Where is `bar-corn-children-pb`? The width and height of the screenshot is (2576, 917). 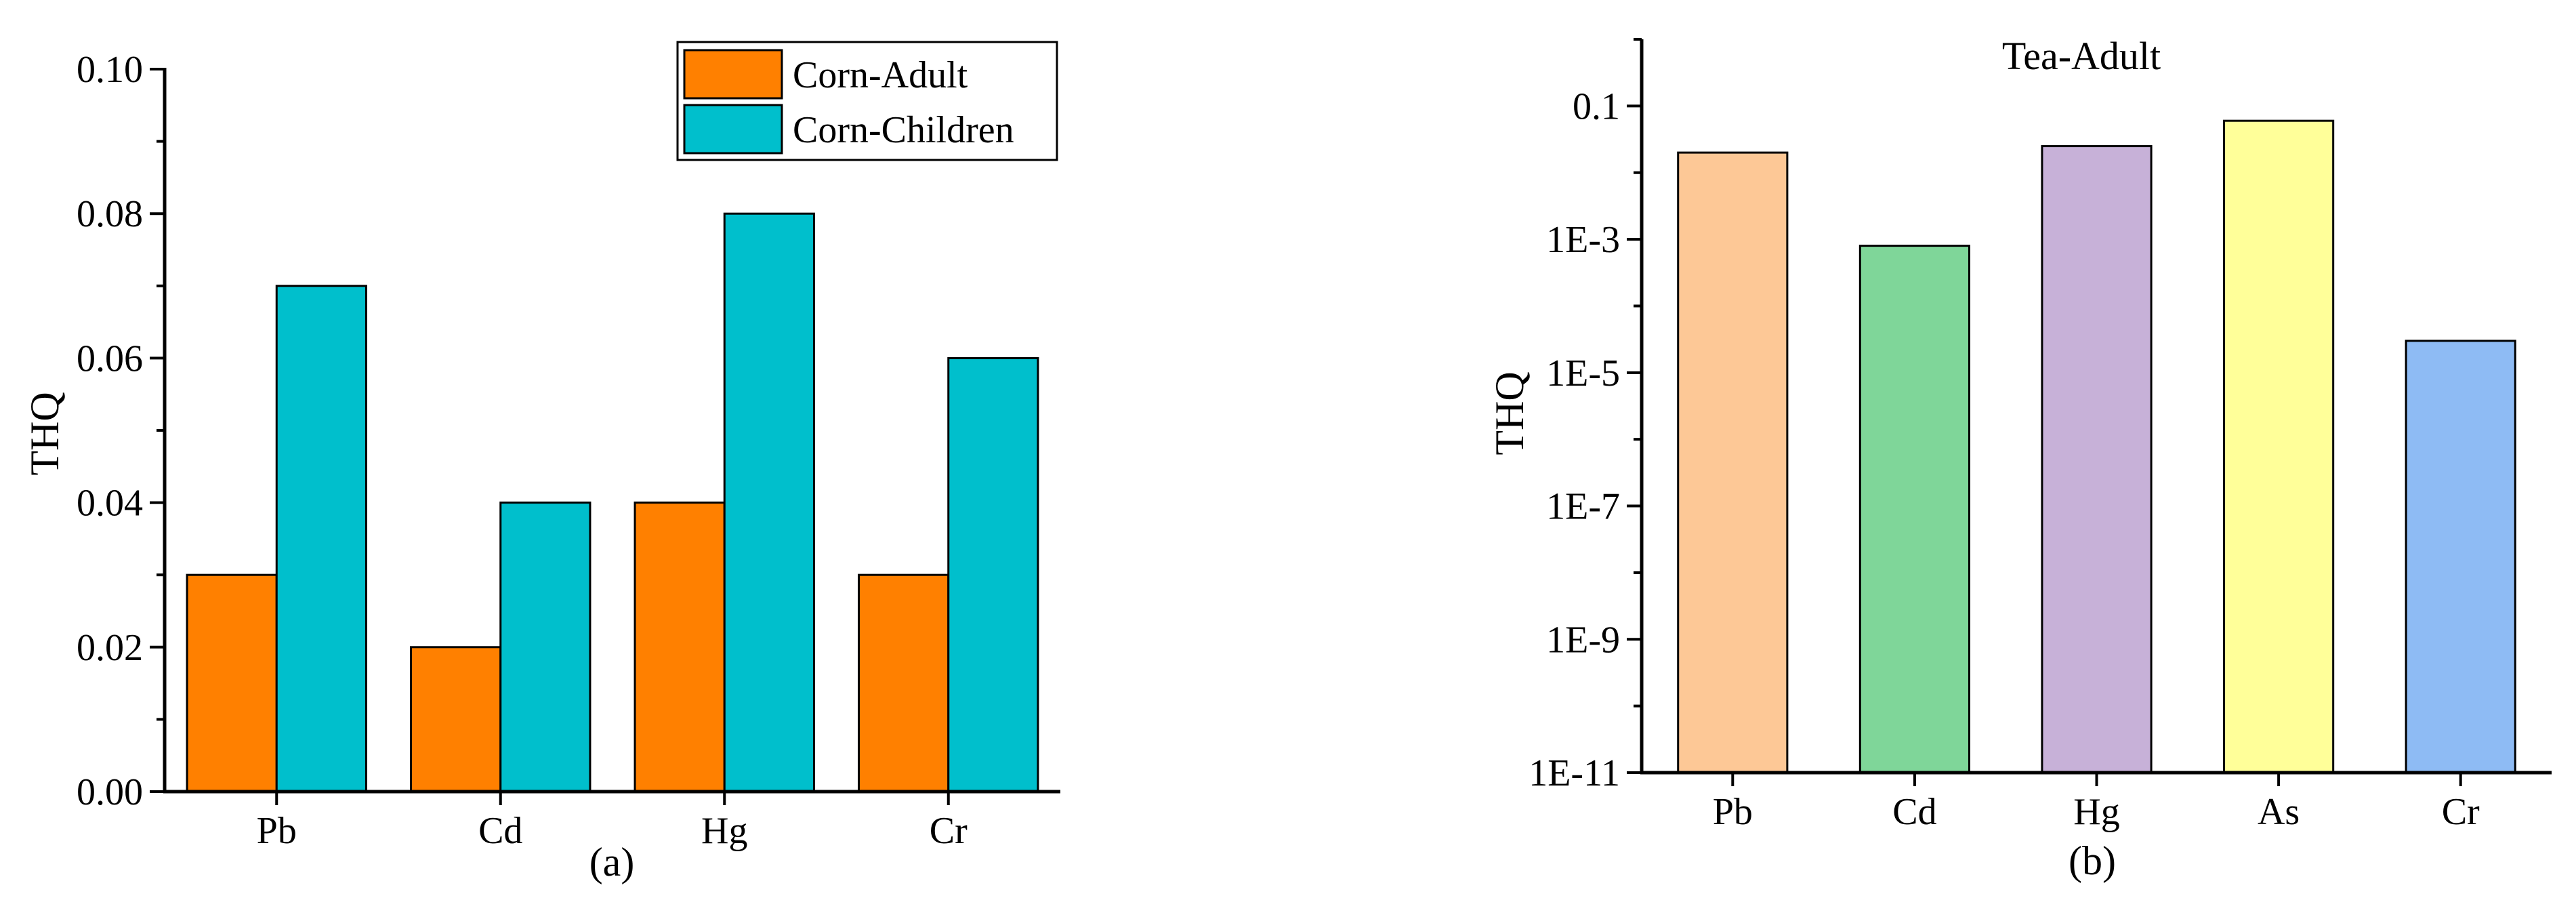 bar-corn-children-pb is located at coordinates (321, 539).